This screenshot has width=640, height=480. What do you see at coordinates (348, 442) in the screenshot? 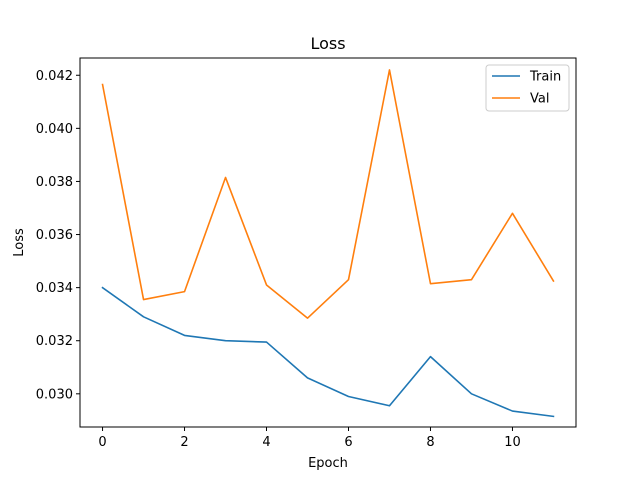
I see `x-tick-label: 6` at bounding box center [348, 442].